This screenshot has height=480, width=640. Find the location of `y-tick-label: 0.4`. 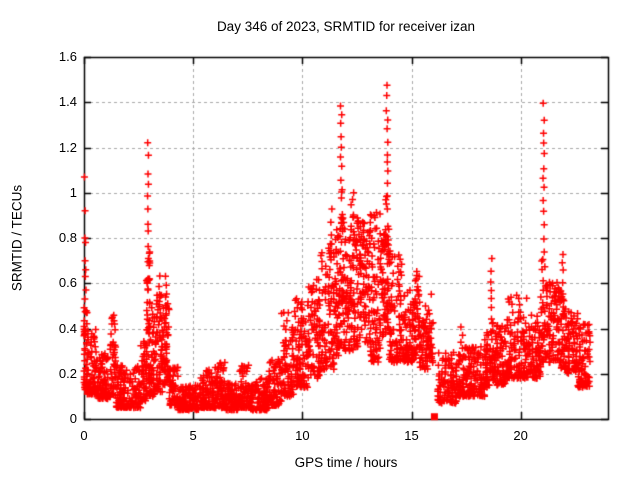

y-tick-label: 0.4 is located at coordinates (67, 328).